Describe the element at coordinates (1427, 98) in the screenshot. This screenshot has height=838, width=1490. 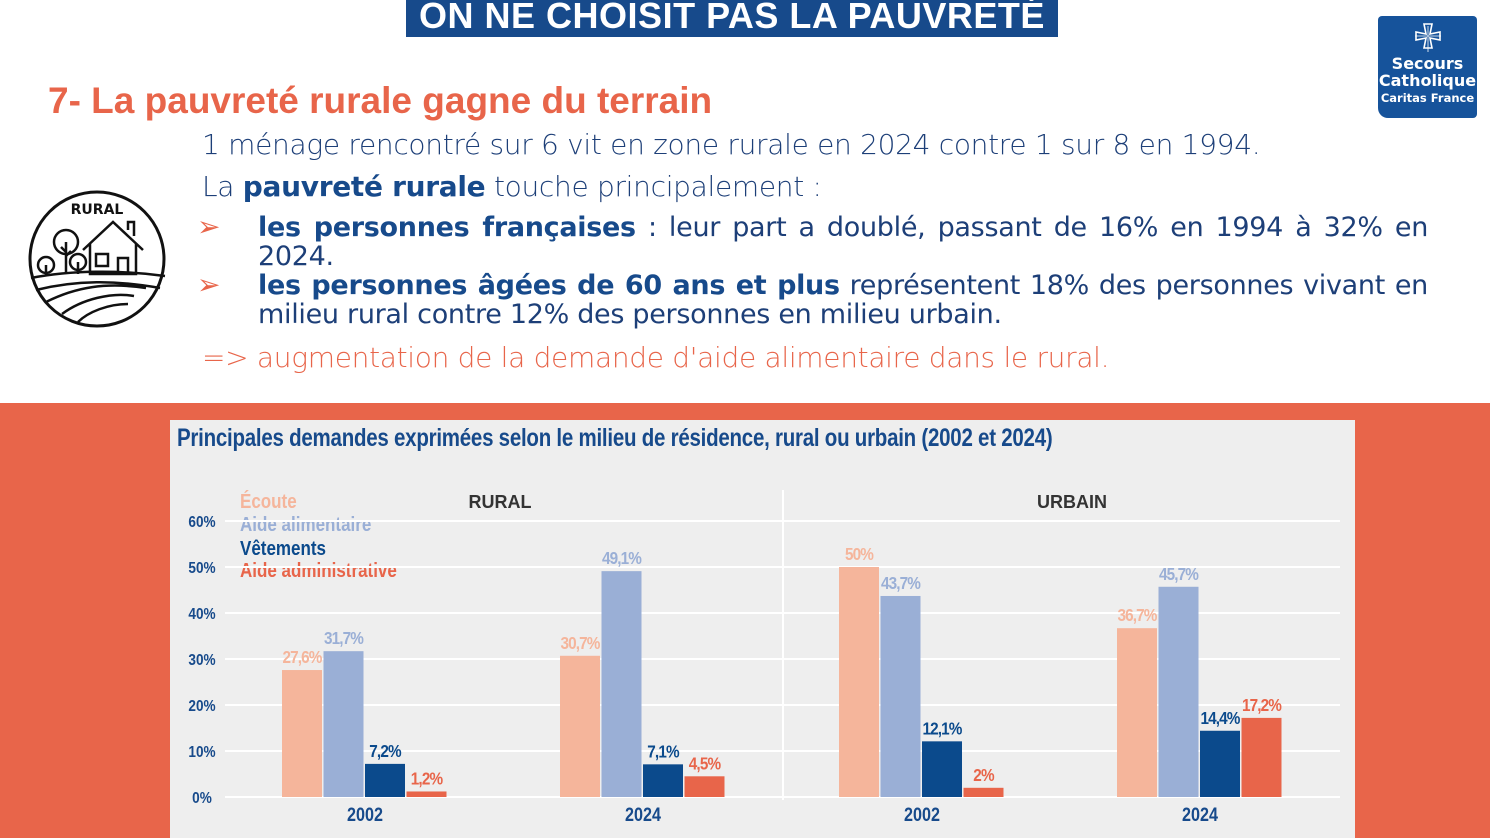
I see `logo-line-3: Caritas France` at that location.